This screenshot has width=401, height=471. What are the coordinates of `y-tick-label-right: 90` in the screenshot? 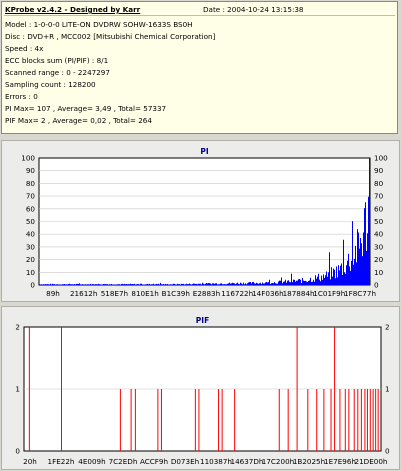 It's located at (379, 170).